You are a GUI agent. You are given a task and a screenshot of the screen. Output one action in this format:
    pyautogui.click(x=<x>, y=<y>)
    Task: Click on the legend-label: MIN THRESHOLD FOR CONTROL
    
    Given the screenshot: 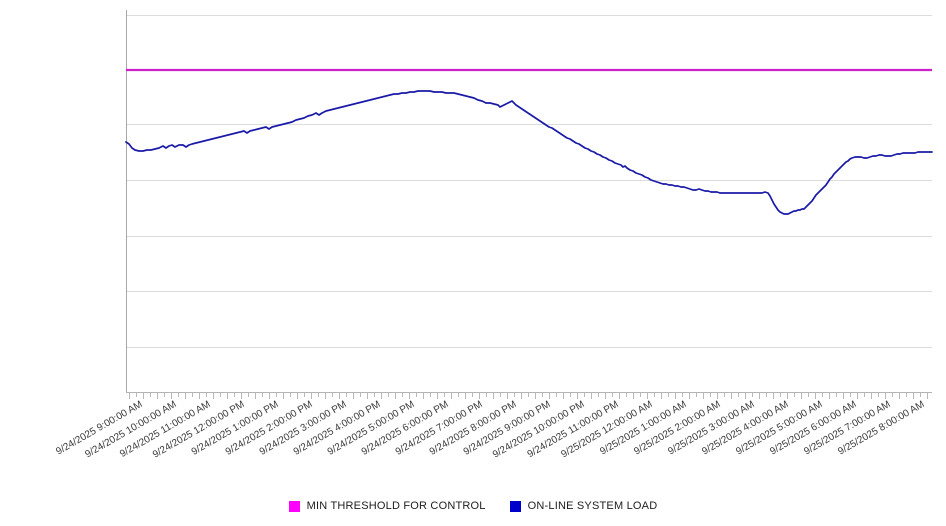 What is the action you would take?
    pyautogui.click(x=396, y=506)
    